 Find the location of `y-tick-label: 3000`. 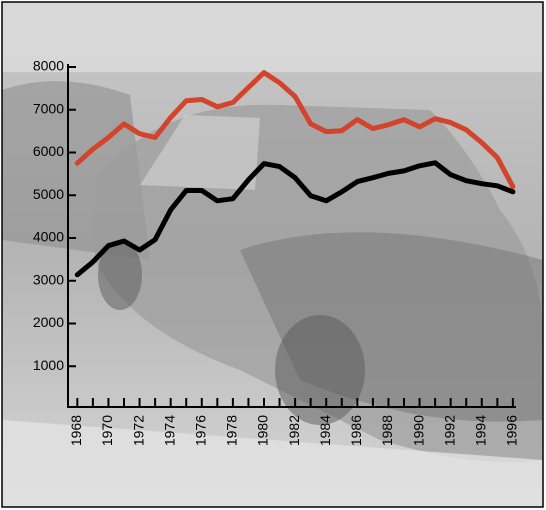

y-tick-label: 3000 is located at coordinates (48, 279).